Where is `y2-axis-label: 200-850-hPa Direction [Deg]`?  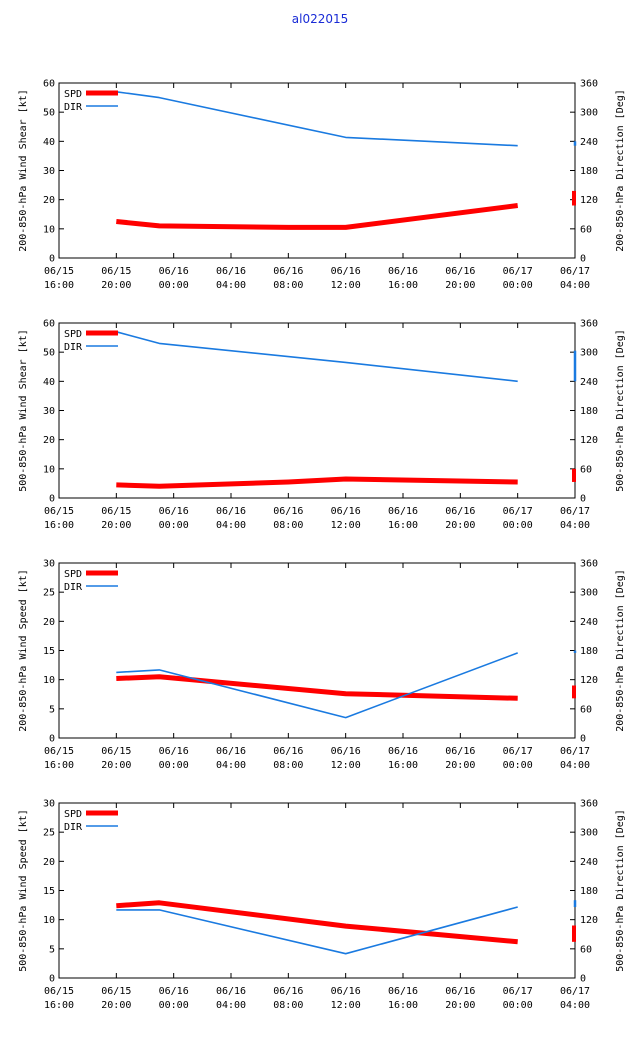 y2-axis-label: 200-850-hPa Direction [Deg] is located at coordinates (620, 170).